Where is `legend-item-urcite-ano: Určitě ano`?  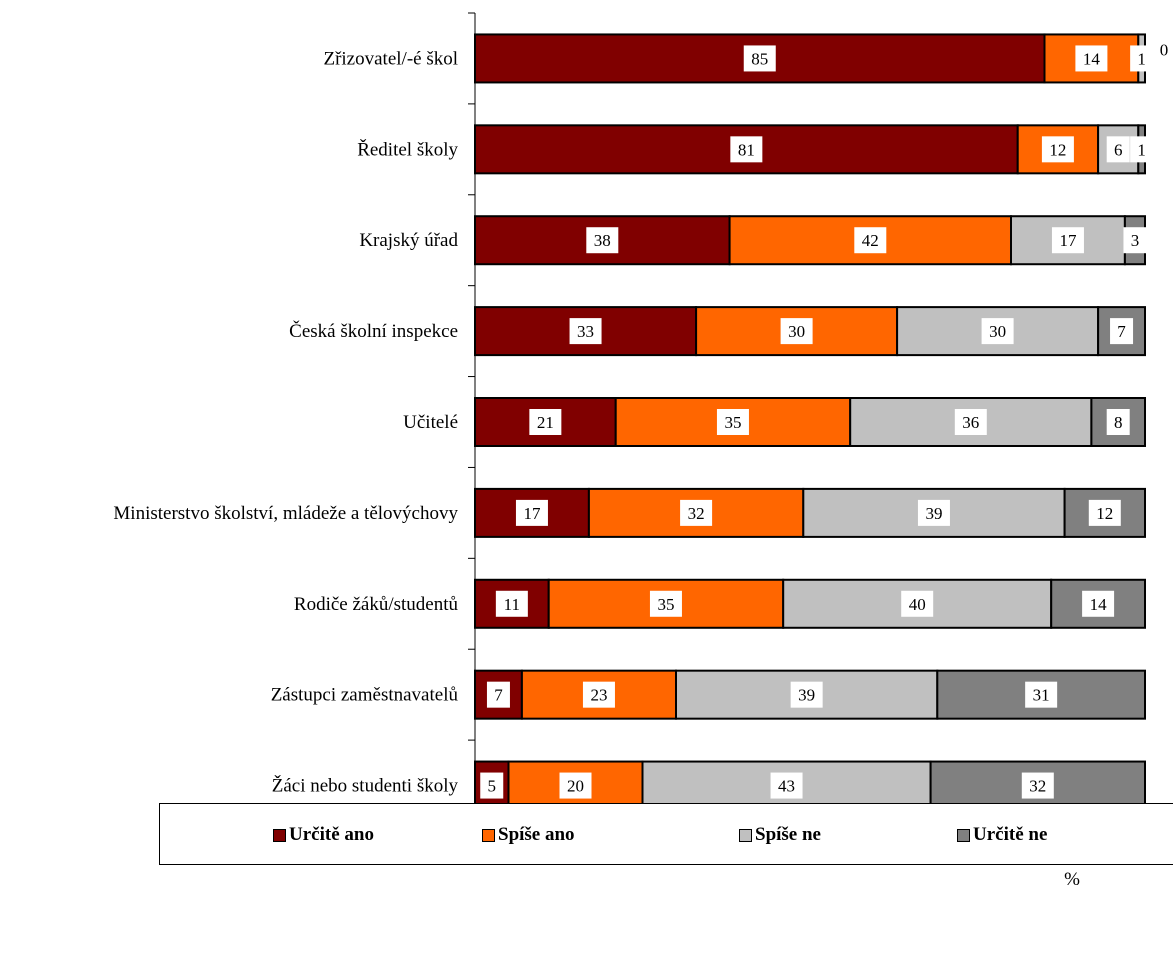
legend-item-urcite-ano: Určitě ano is located at coordinates (323, 835).